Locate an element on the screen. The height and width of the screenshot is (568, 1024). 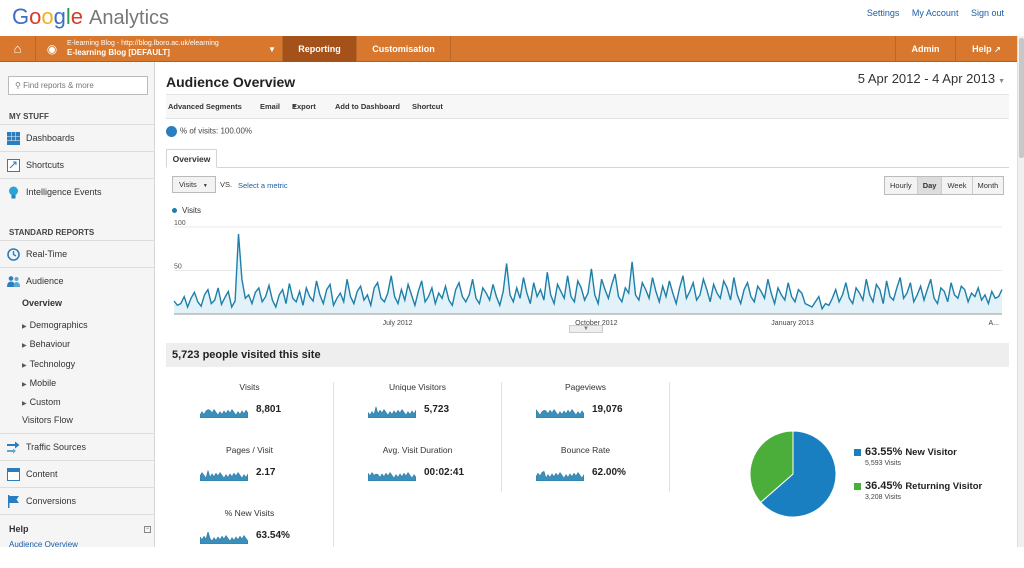
metric-tile: Unique Visitors 5,723 is located at coordinates (417, 412).